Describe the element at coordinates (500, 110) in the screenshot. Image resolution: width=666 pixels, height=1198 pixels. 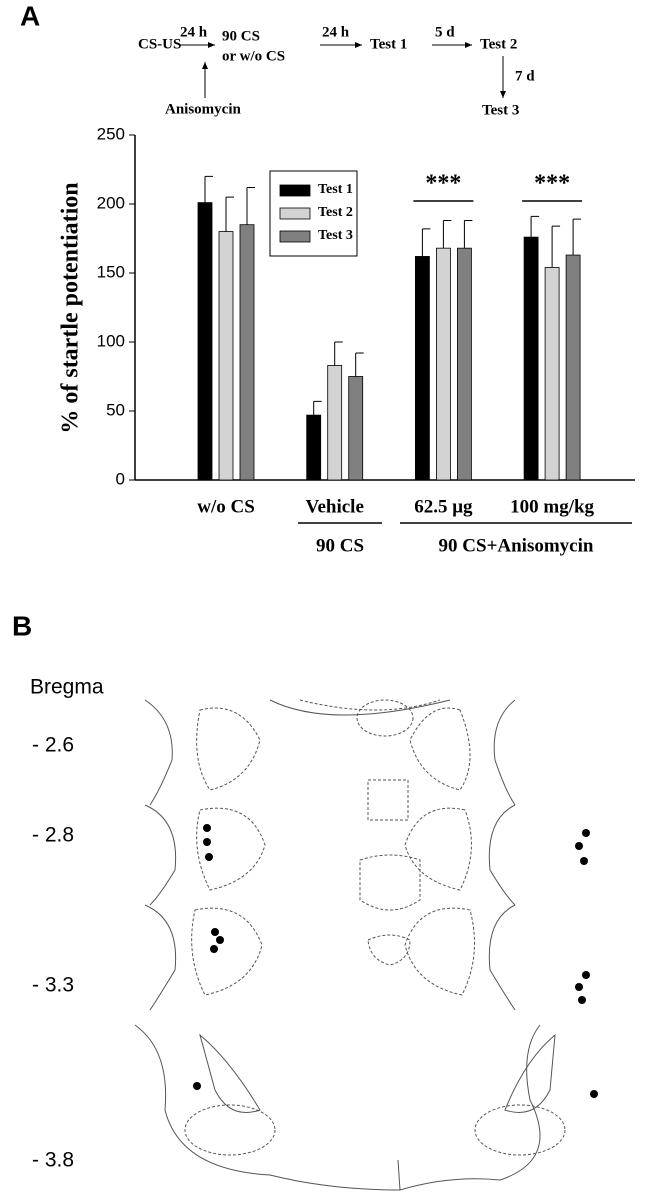
I see `protocol-test: Test 3` at that location.